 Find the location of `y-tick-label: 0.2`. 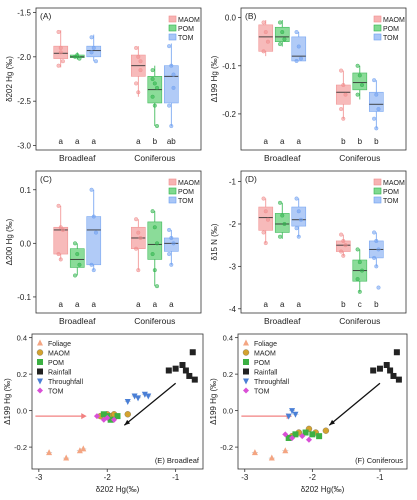

y-tick-label: 0.2 is located at coordinates (22, 374).